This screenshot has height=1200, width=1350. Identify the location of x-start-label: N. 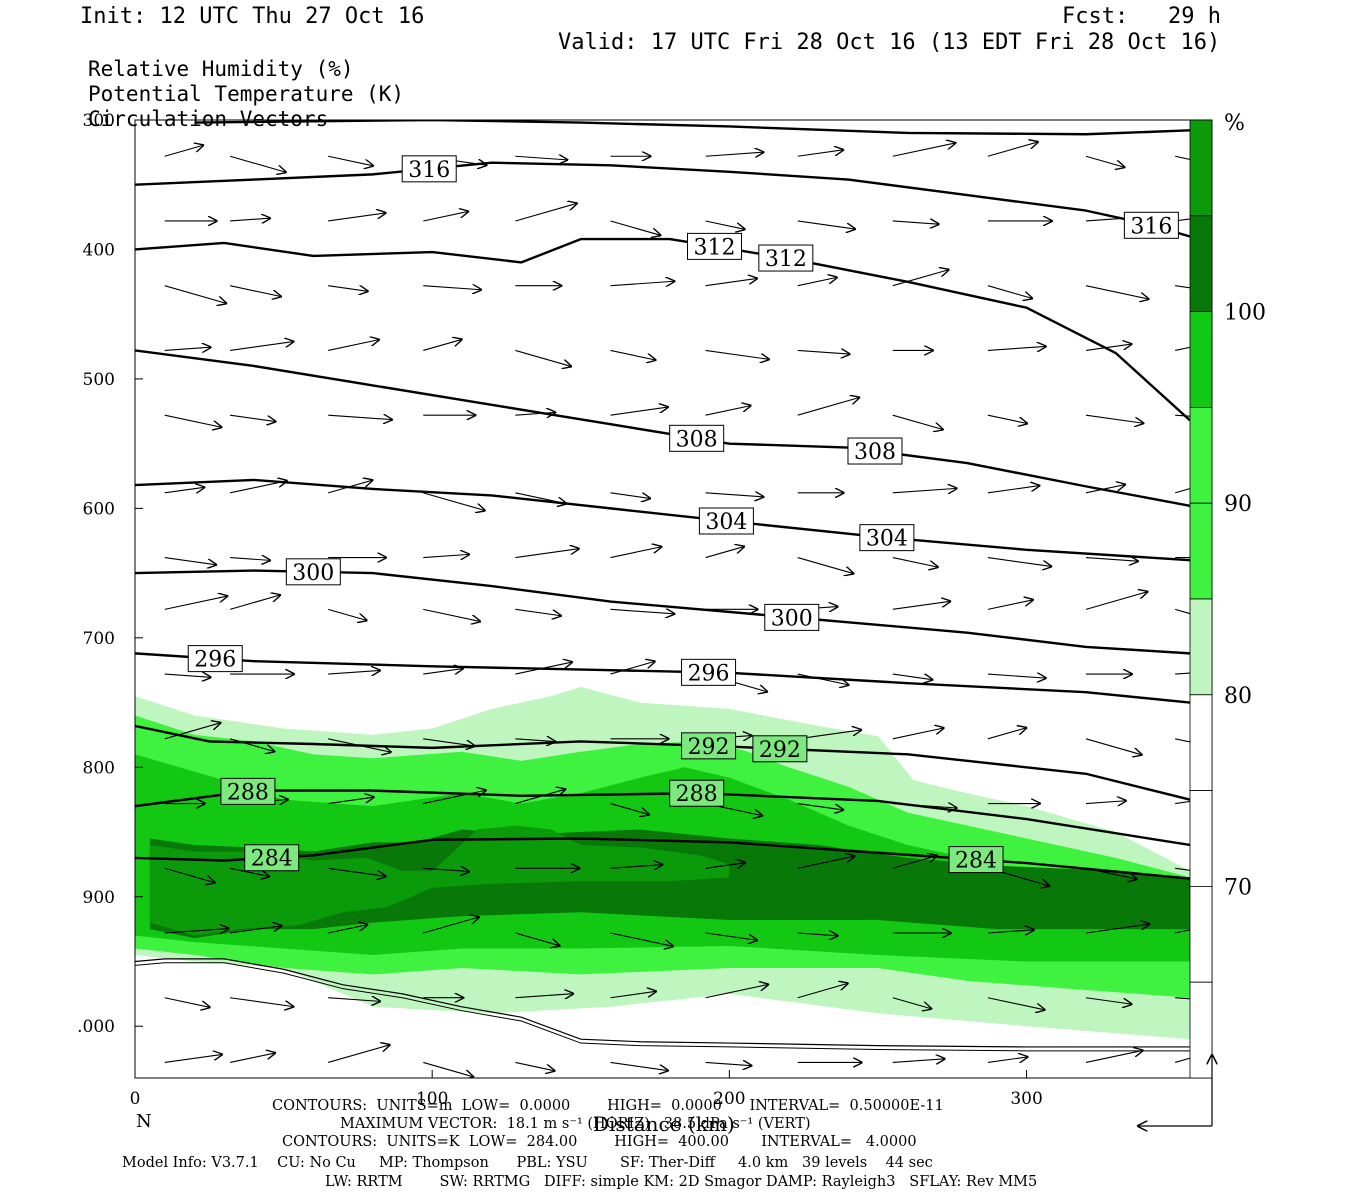
(144, 1121).